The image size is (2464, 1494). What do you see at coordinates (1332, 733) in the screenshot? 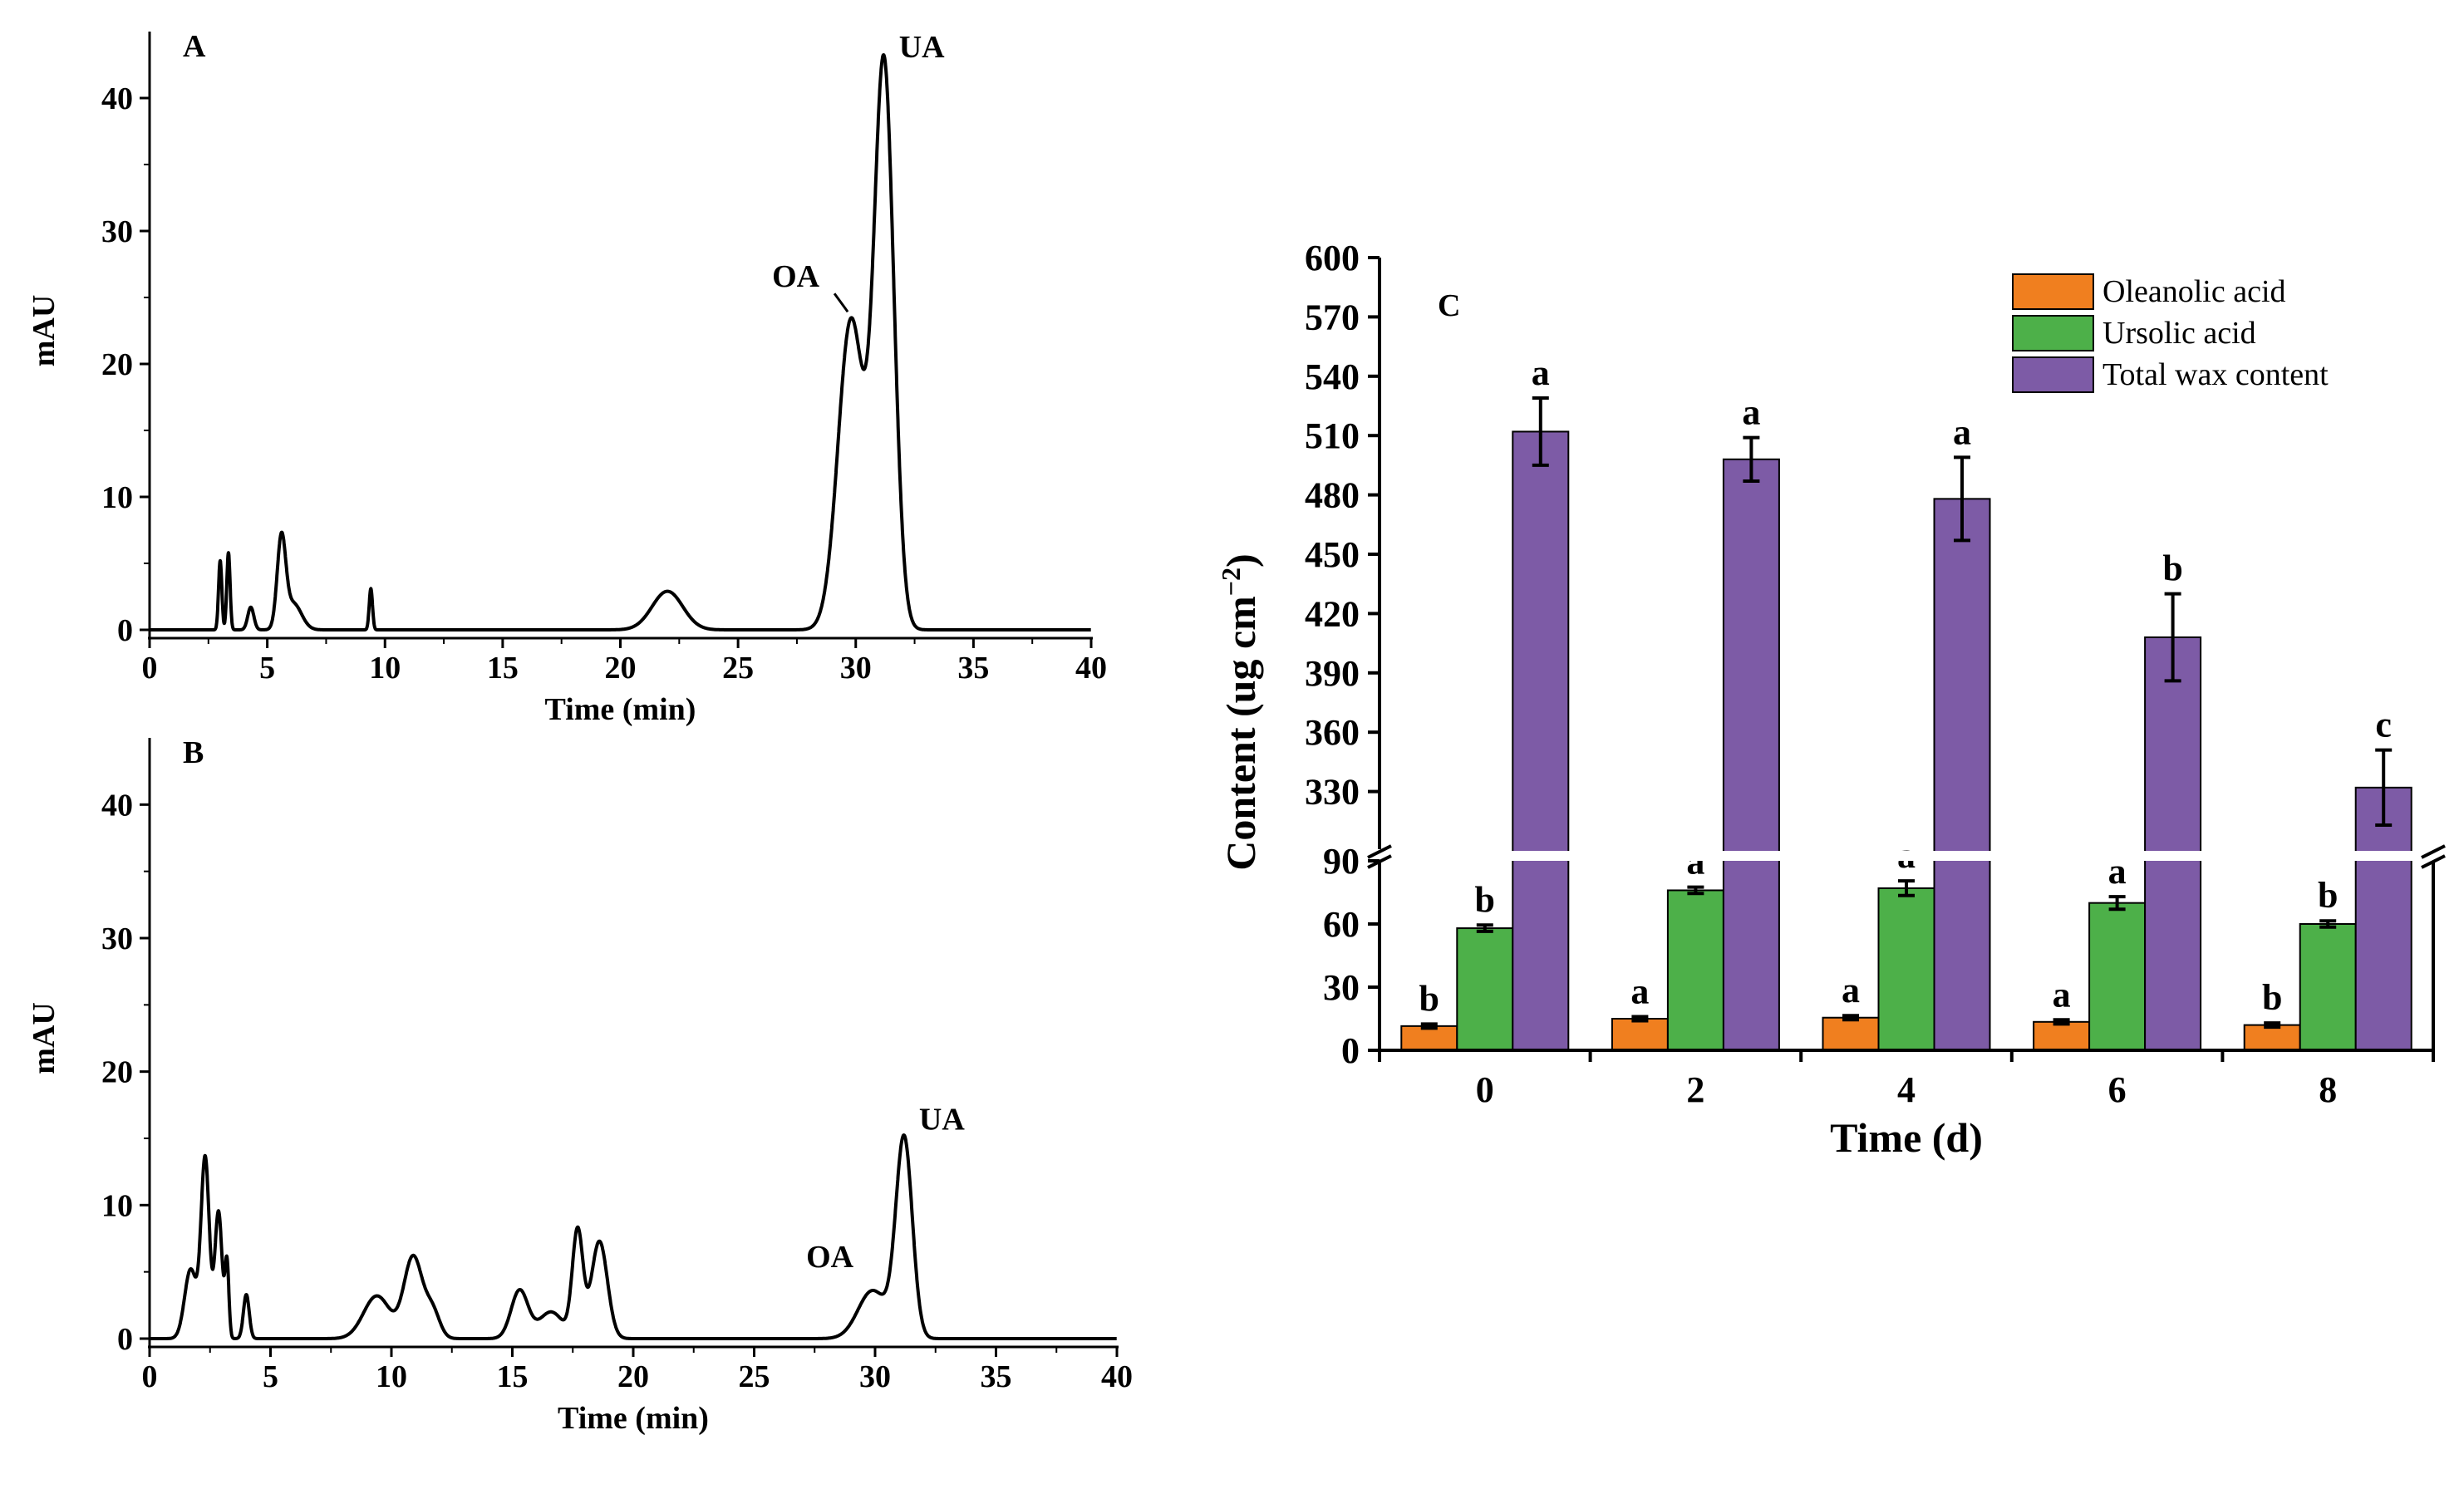
I see `y-tick-label: 360` at bounding box center [1332, 733].